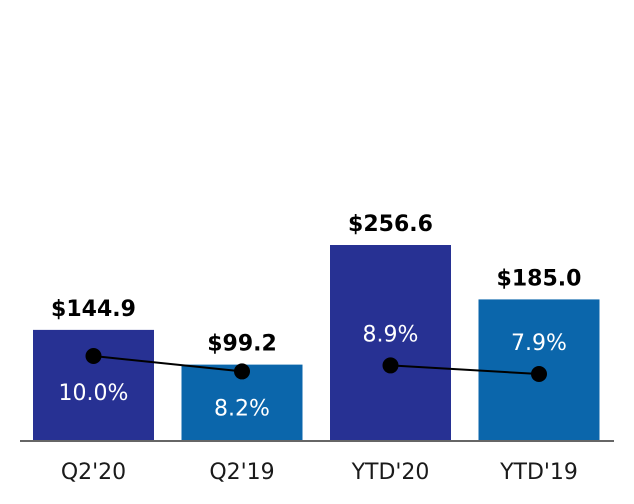 The height and width of the screenshot is (504, 634). Describe the element at coordinates (94, 393) in the screenshot. I see `margin-label: 10.0%` at that location.